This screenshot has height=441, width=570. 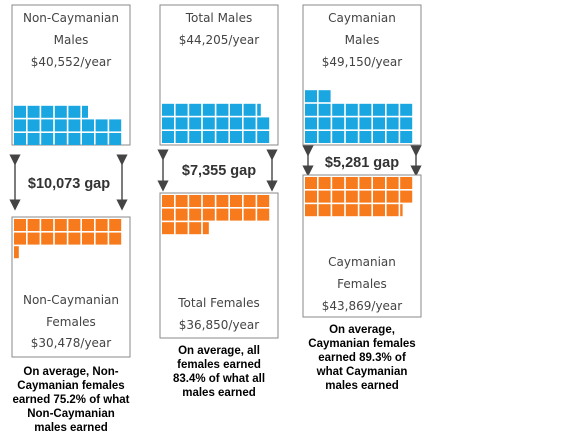 What do you see at coordinates (362, 262) in the screenshot?
I see `female-label-line-1: Caymanian` at bounding box center [362, 262].